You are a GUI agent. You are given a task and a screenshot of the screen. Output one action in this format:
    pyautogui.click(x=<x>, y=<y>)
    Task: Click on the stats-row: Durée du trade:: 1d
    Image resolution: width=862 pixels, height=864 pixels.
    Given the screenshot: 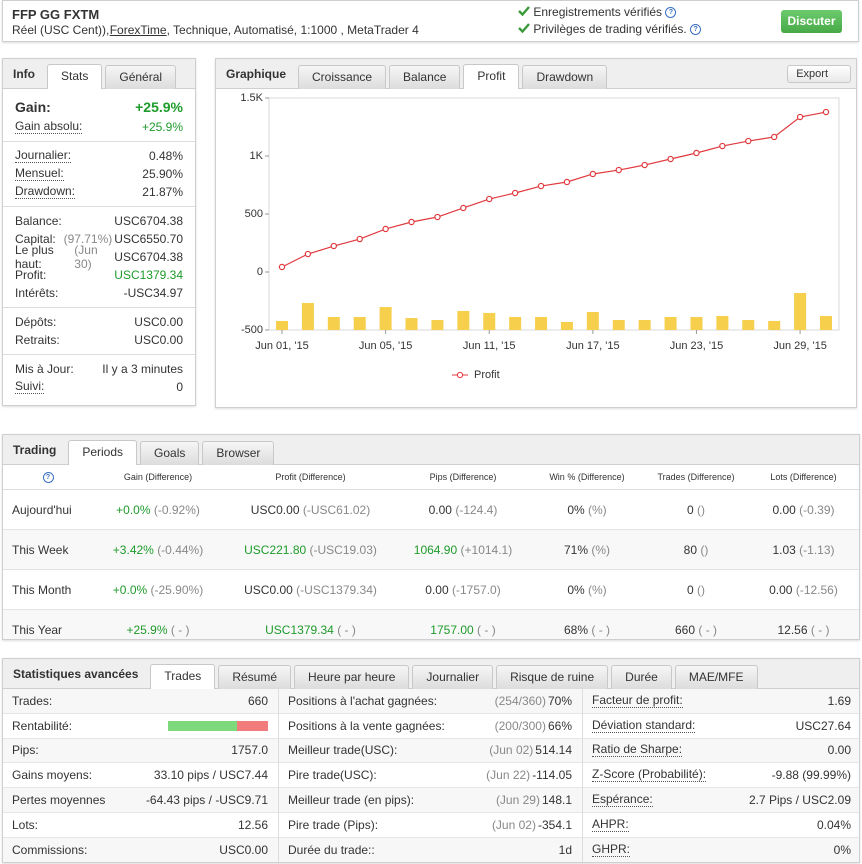 What is the action you would take?
    pyautogui.click(x=430, y=849)
    